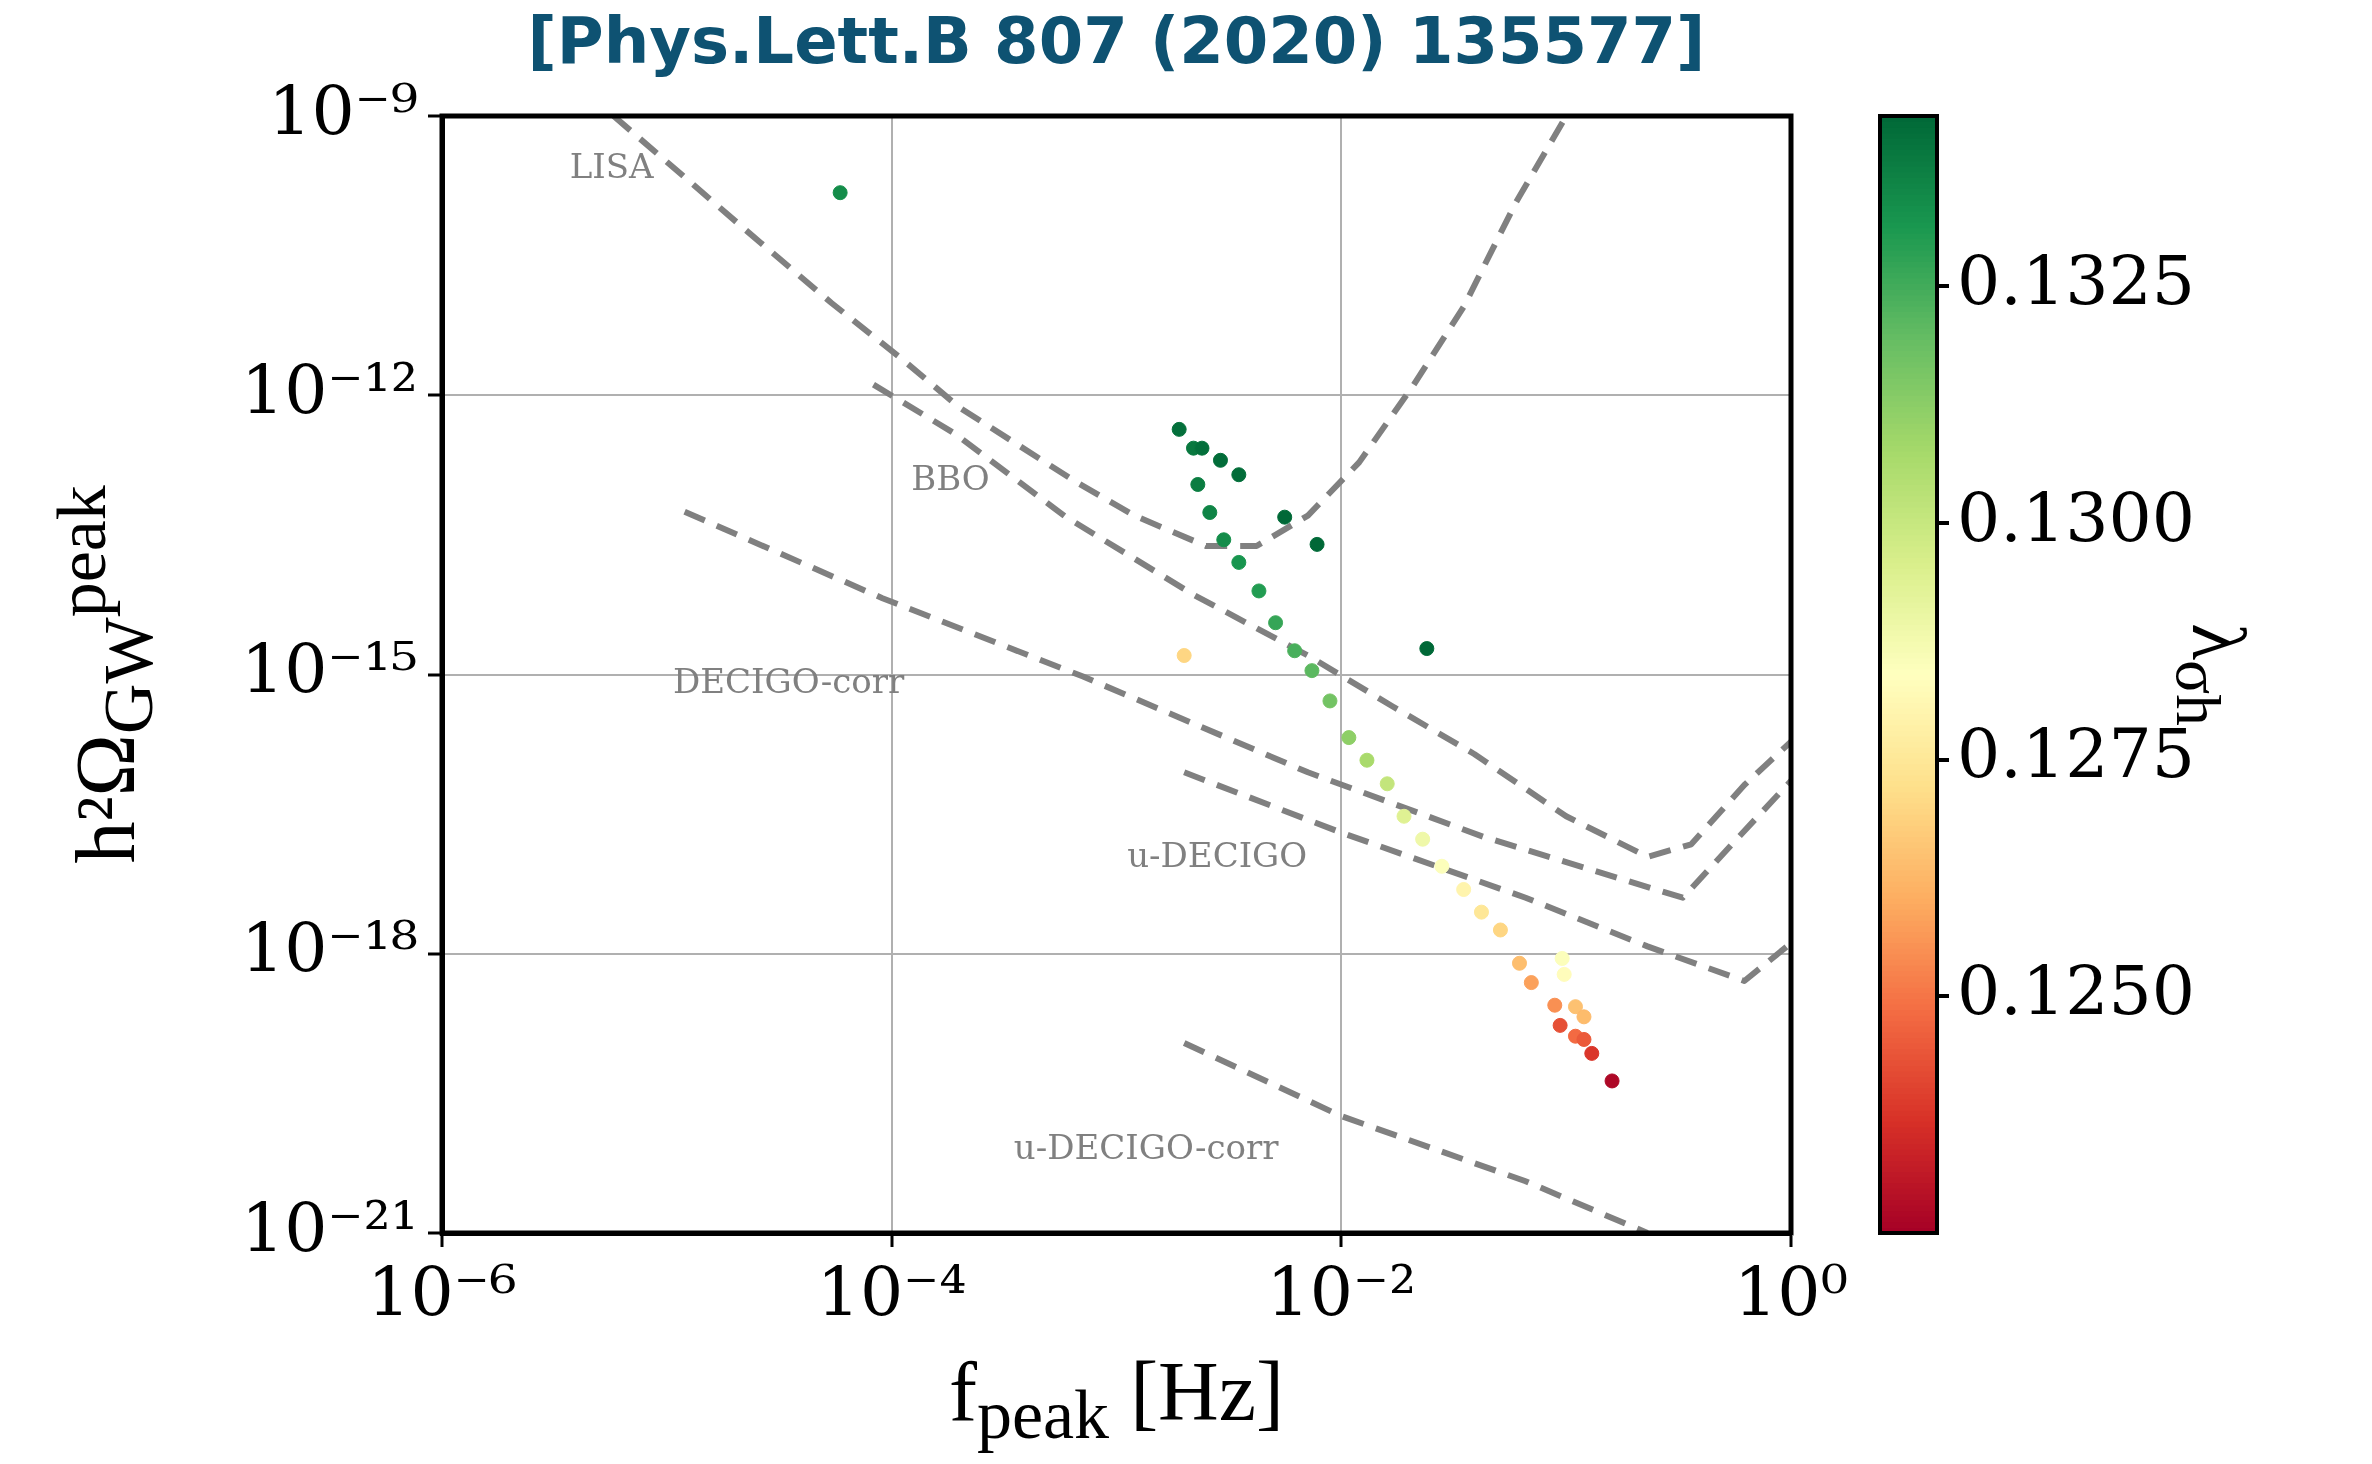 Image resolution: width=2372 pixels, height=1464 pixels. Describe the element at coordinates (1116, 41) in the screenshot. I see `chart-title: [Phys.Lett.B 807 (2020) 135577]` at that location.